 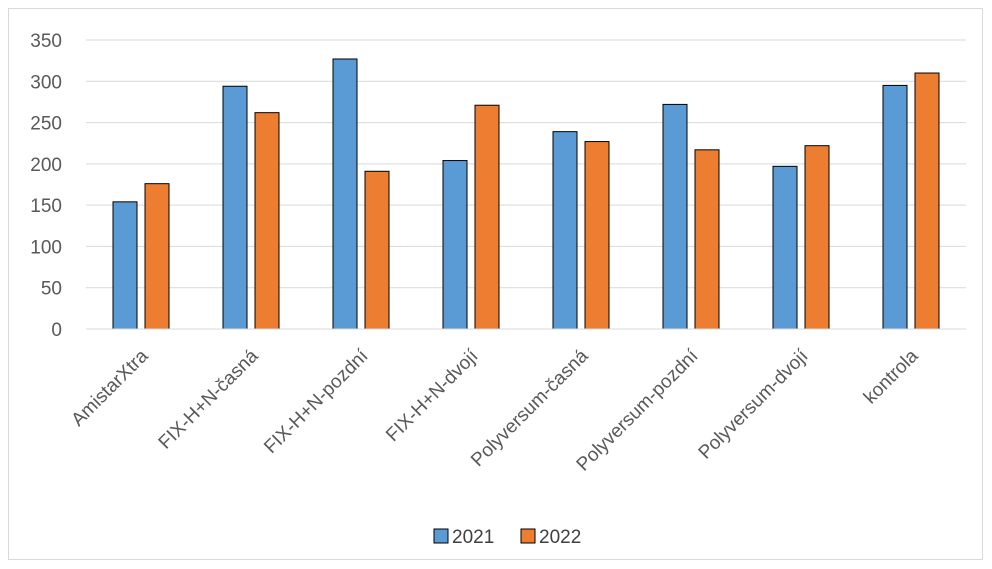 What do you see at coordinates (46, 124) in the screenshot?
I see `y-tick-label: 250` at bounding box center [46, 124].